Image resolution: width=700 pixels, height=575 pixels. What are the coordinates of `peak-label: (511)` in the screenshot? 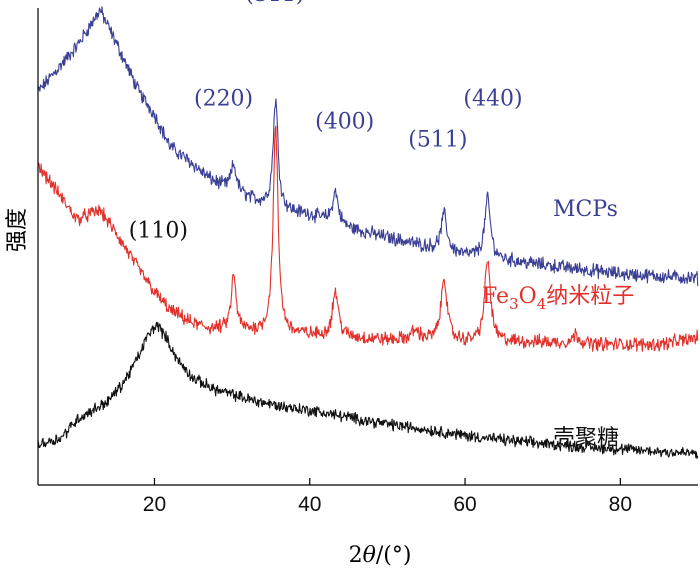 It's located at (437, 140).